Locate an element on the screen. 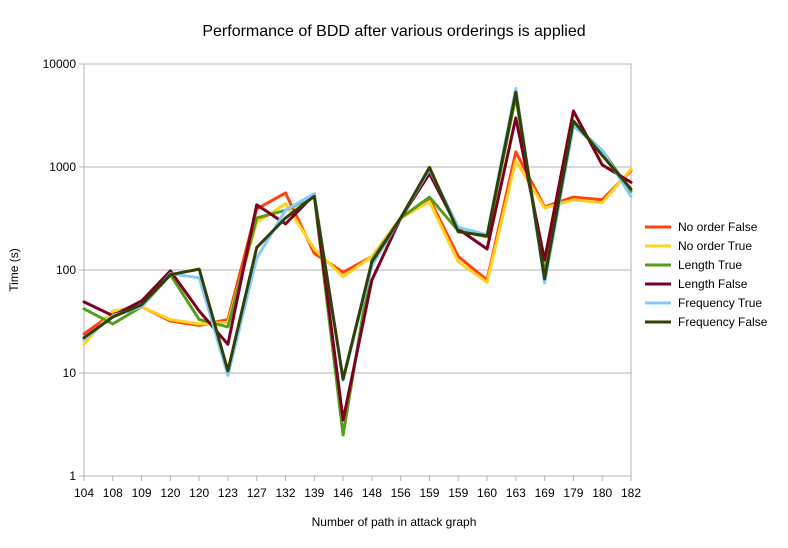 This screenshot has height=548, width=788. legend-label: Length True is located at coordinates (710, 265).